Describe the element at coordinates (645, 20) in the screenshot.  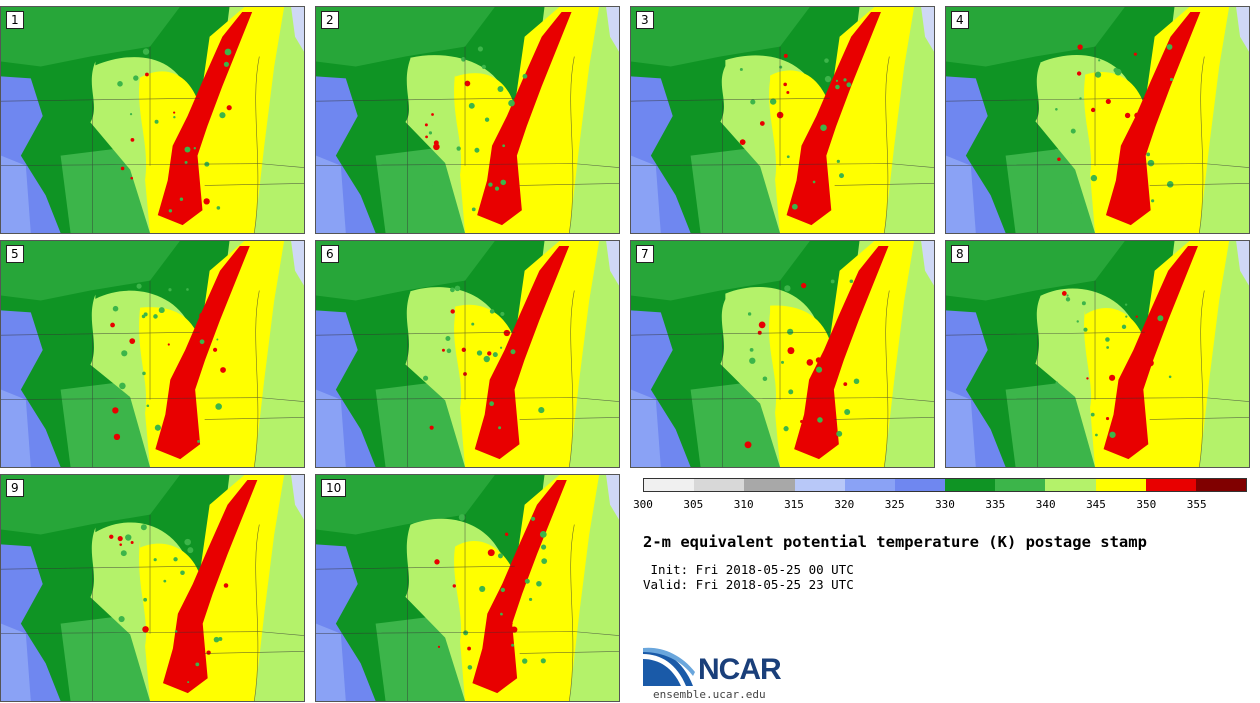
I see `panel-member-label: 3` at that location.